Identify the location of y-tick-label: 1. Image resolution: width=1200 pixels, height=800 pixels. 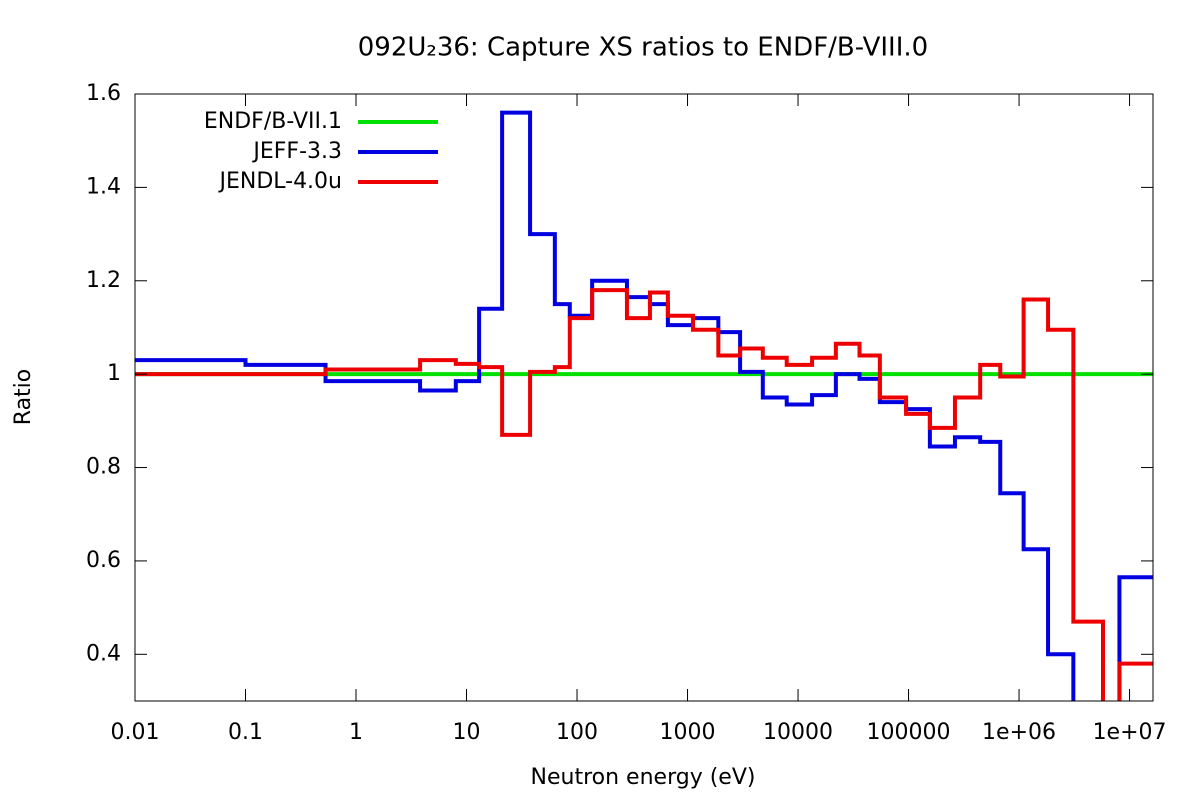
(114, 373).